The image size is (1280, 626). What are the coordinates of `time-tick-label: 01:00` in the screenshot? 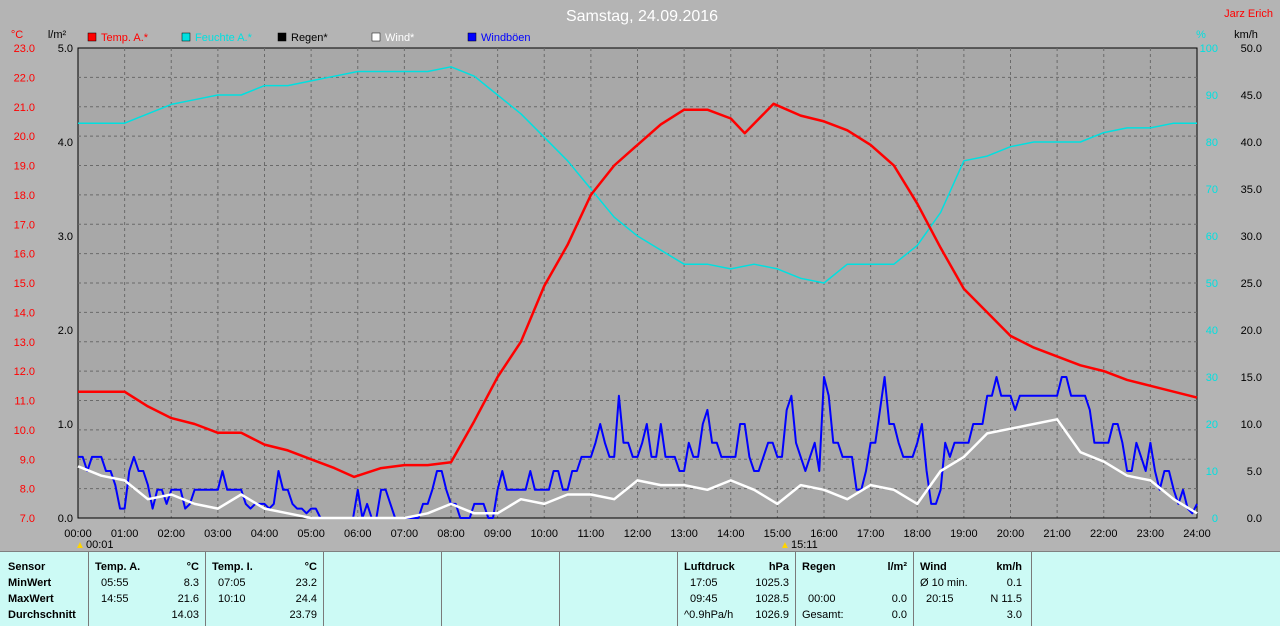 It's located at (125, 534).